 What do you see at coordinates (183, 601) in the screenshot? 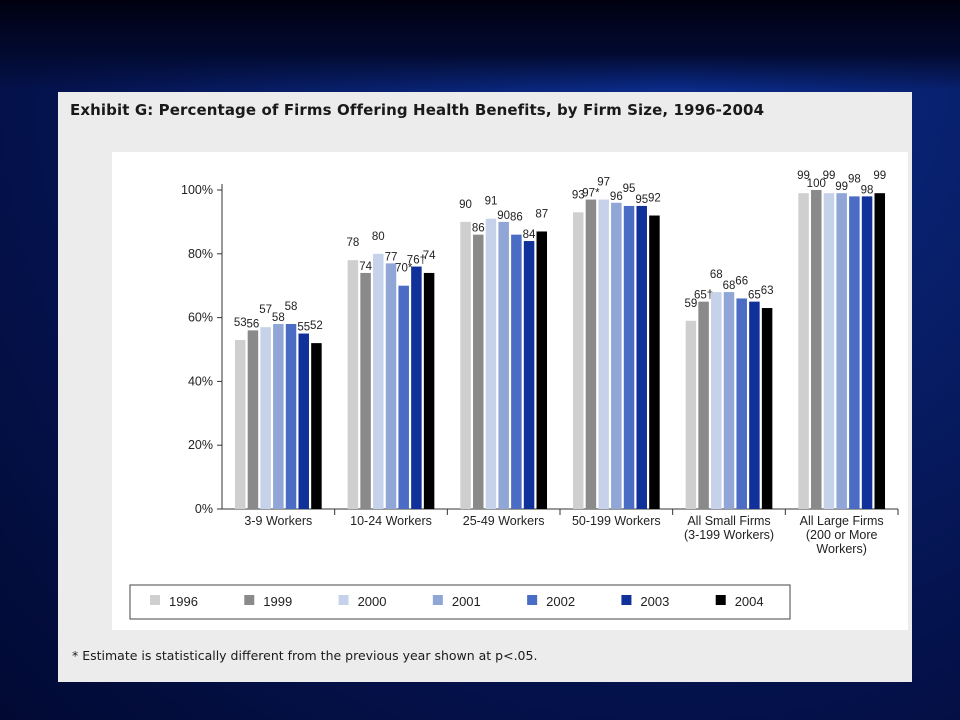
I see `legend-label: 1996` at bounding box center [183, 601].